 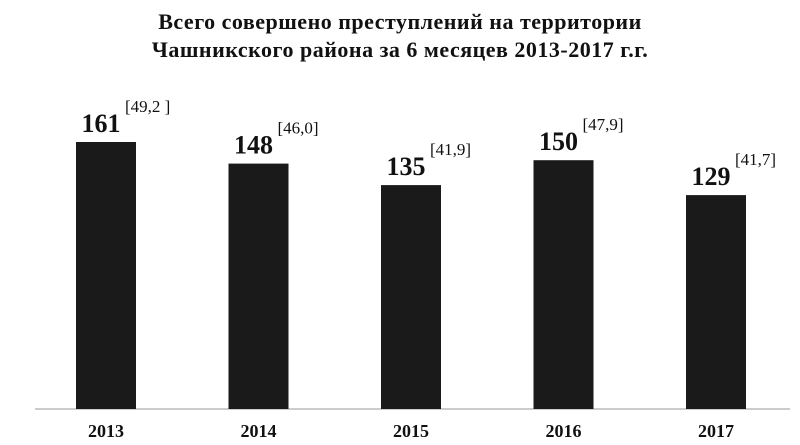 I want to click on bar-2015, so click(x=411, y=297).